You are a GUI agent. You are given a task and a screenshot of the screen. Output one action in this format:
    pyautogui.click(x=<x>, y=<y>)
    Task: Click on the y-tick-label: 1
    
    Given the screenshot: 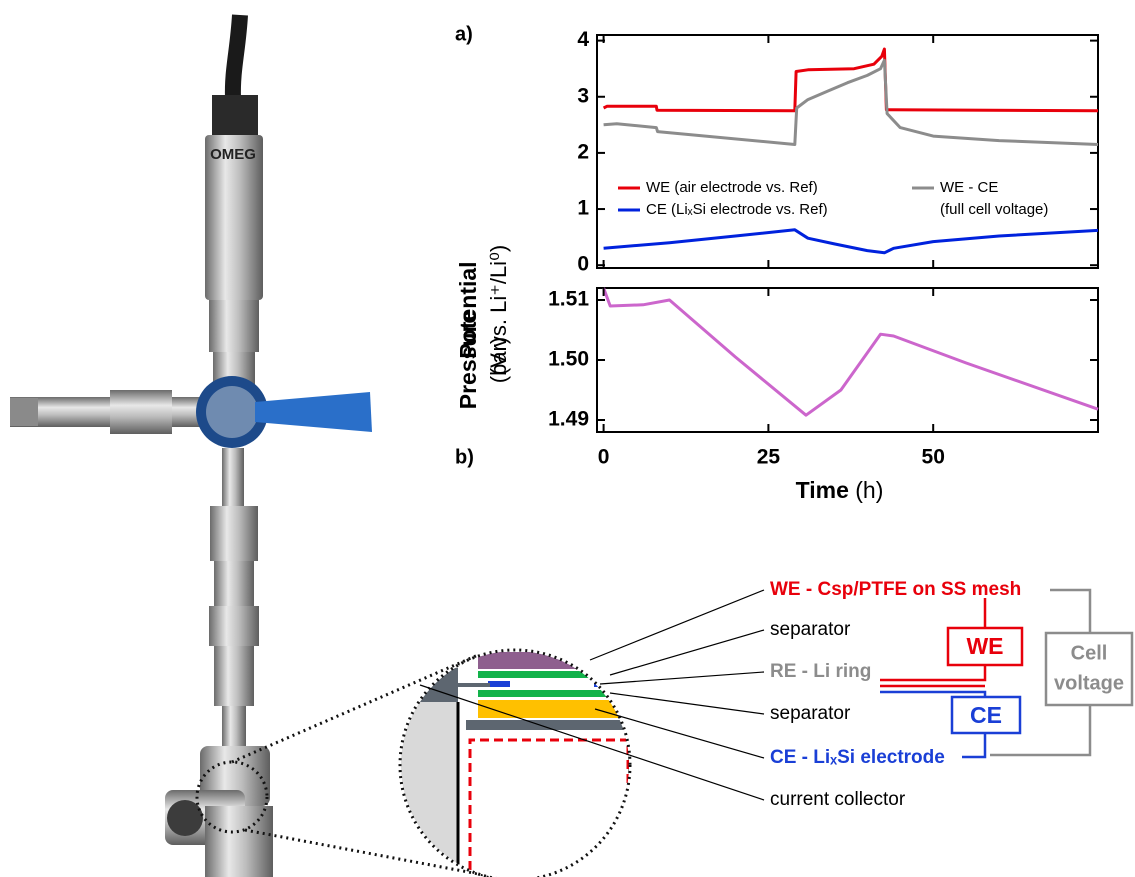 What is the action you would take?
    pyautogui.click(x=583, y=208)
    